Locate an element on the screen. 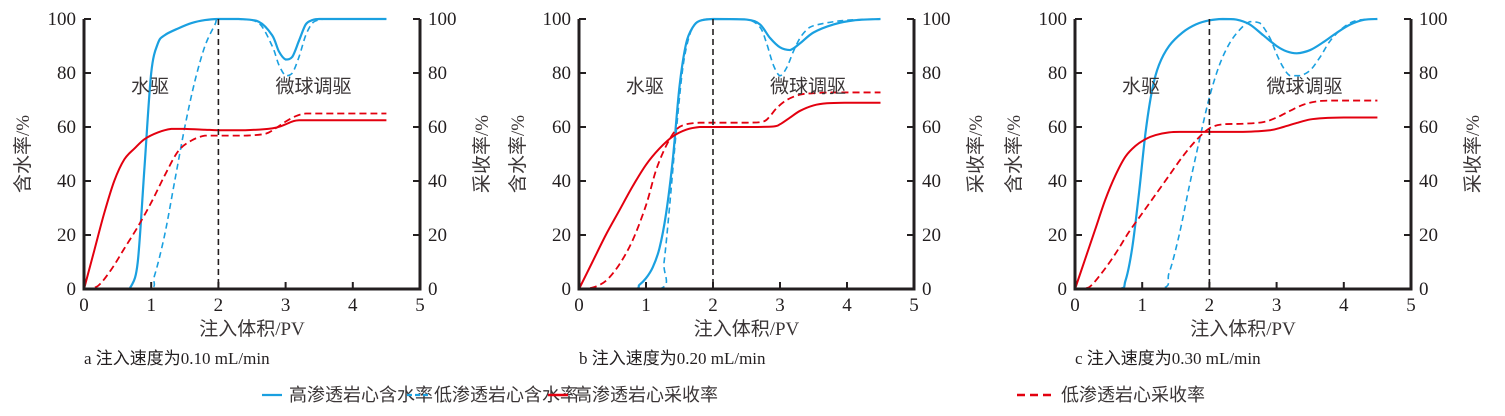 This screenshot has width=1505, height=416. legend-item-low-perm-water-cut: 低渗透岩心含水率 is located at coordinates (492, 395).